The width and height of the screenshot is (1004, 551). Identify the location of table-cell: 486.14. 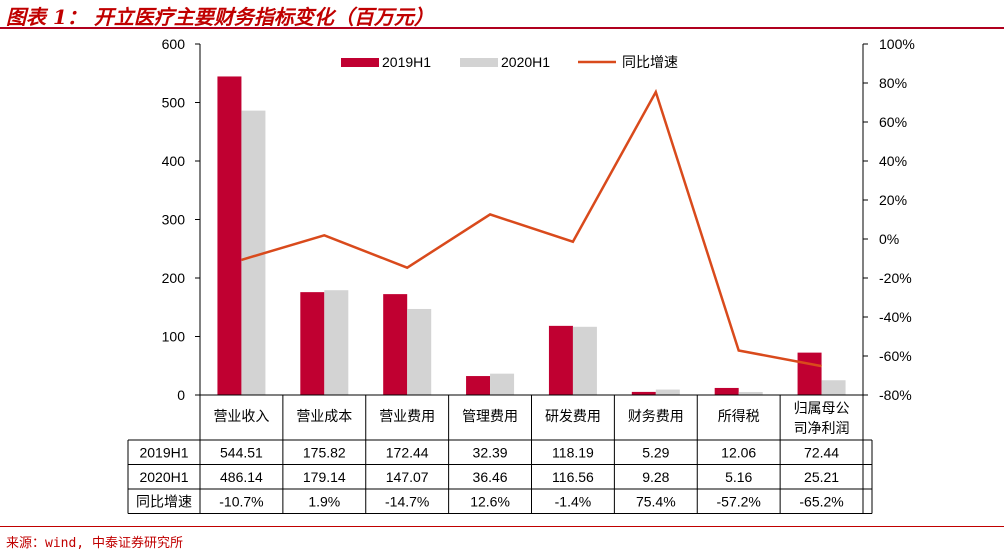
(241, 477).